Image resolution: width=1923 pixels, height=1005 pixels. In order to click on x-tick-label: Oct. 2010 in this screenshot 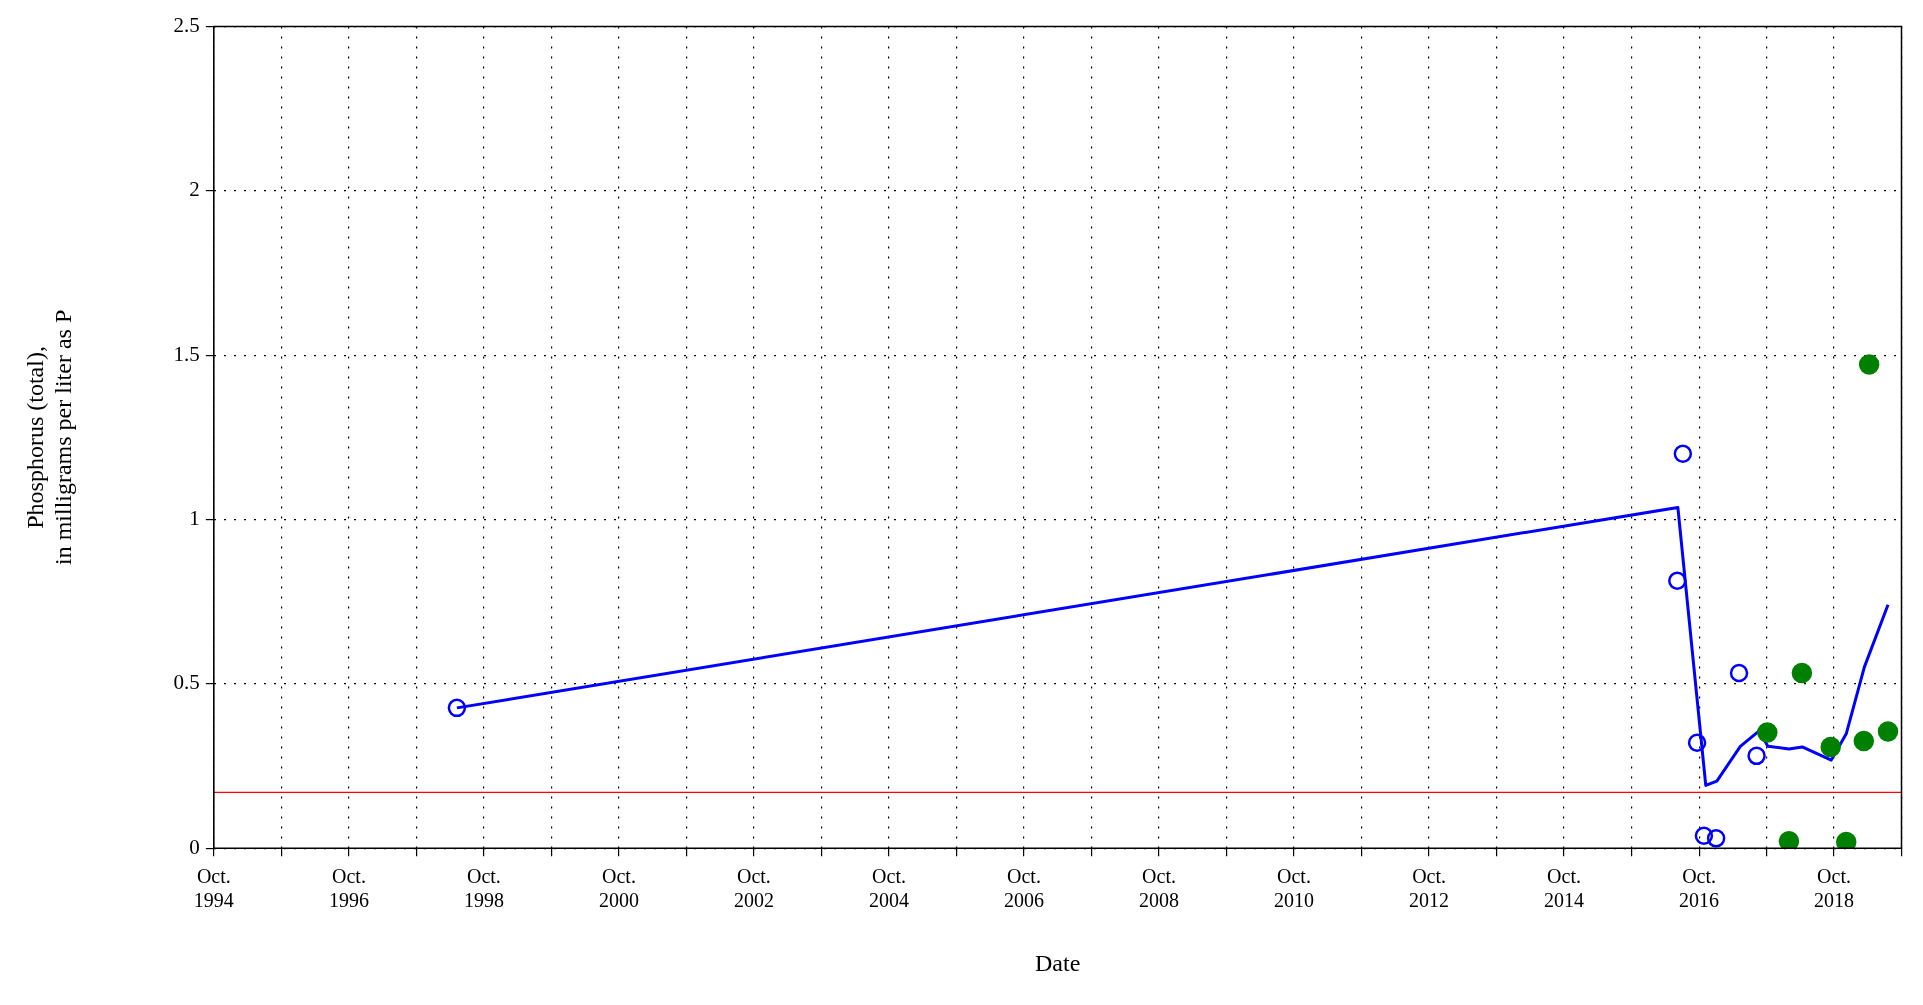, I will do `click(1293, 888)`.